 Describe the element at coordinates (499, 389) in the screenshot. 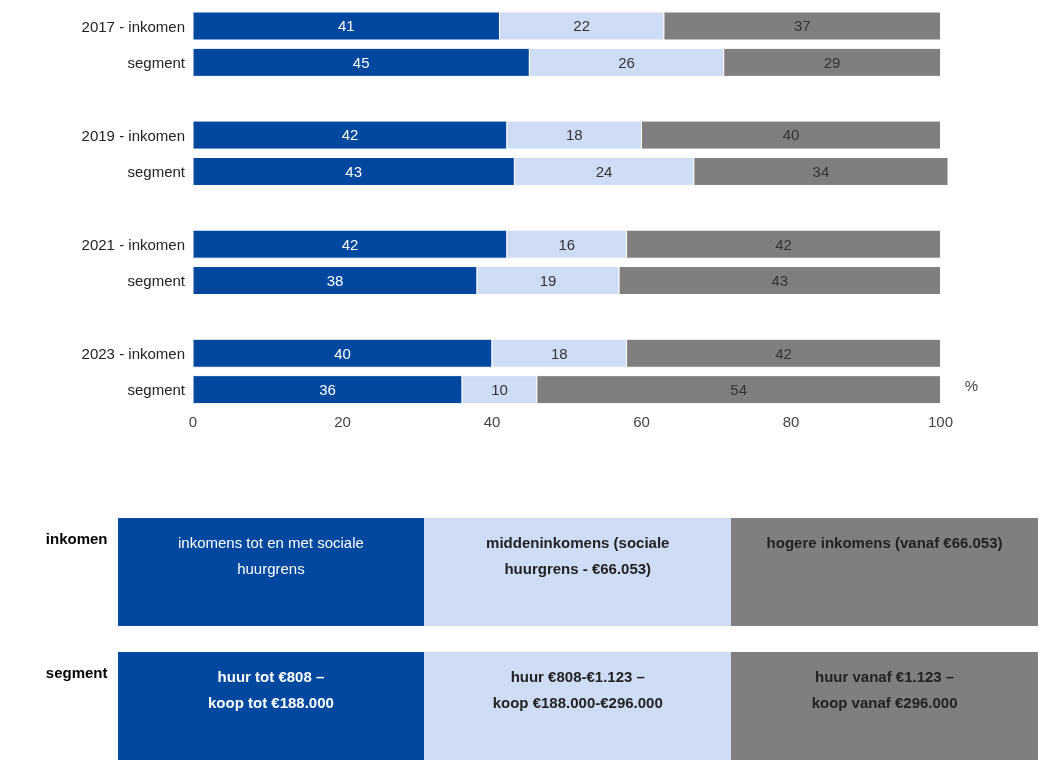

I see `data-label: 10` at that location.